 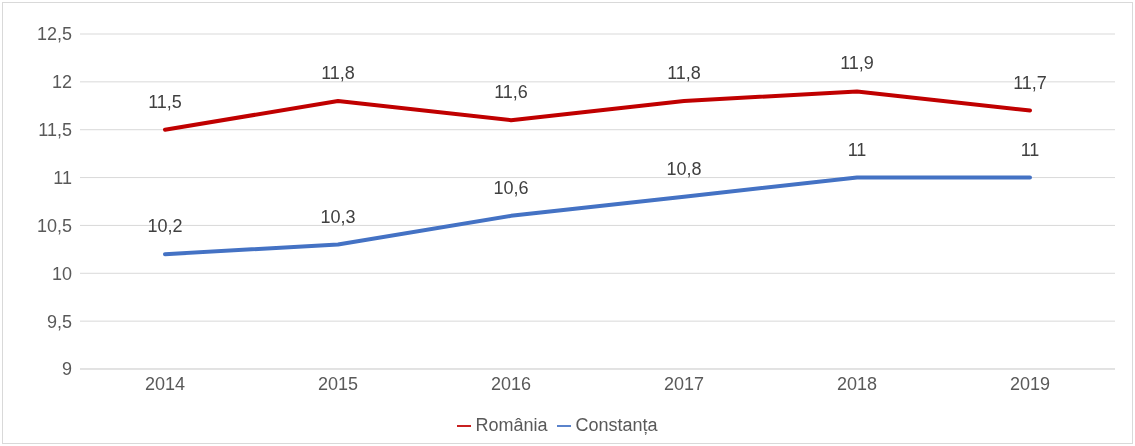 I want to click on legend-label: România, so click(x=511, y=425).